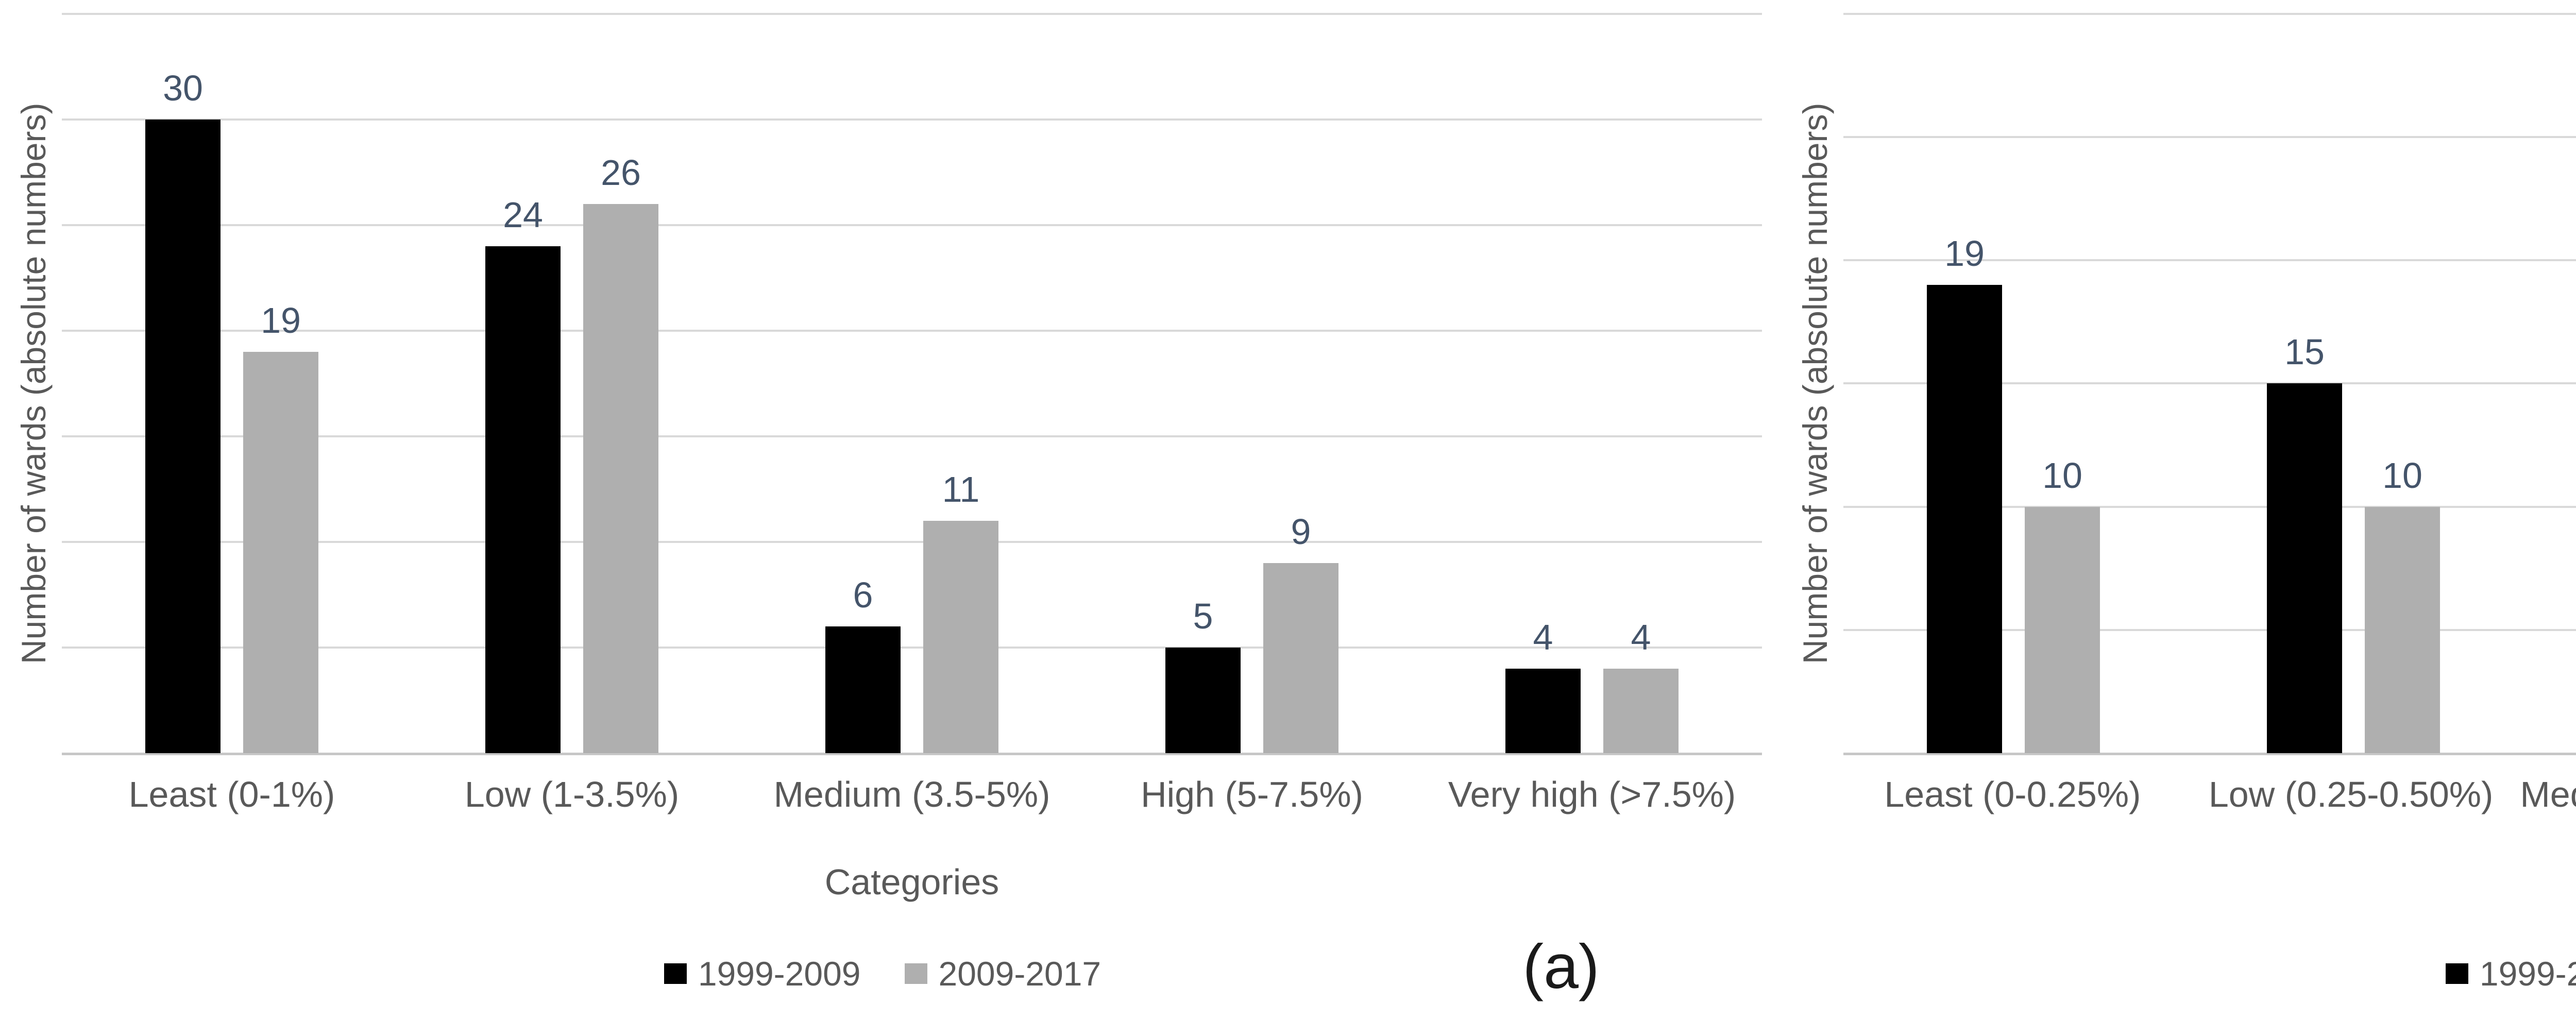  Describe the element at coordinates (961, 489) in the screenshot. I see `bar-value-label: 11` at that location.